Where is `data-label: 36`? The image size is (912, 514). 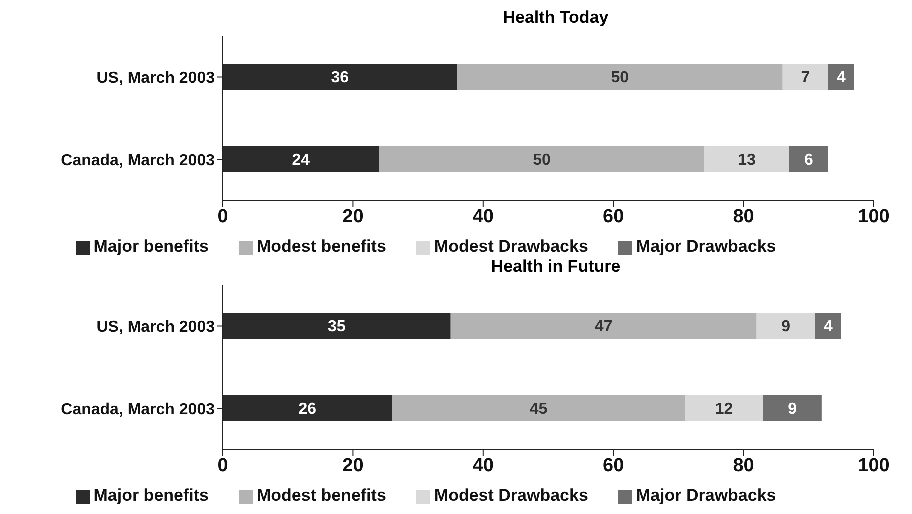 data-label: 36 is located at coordinates (340, 78).